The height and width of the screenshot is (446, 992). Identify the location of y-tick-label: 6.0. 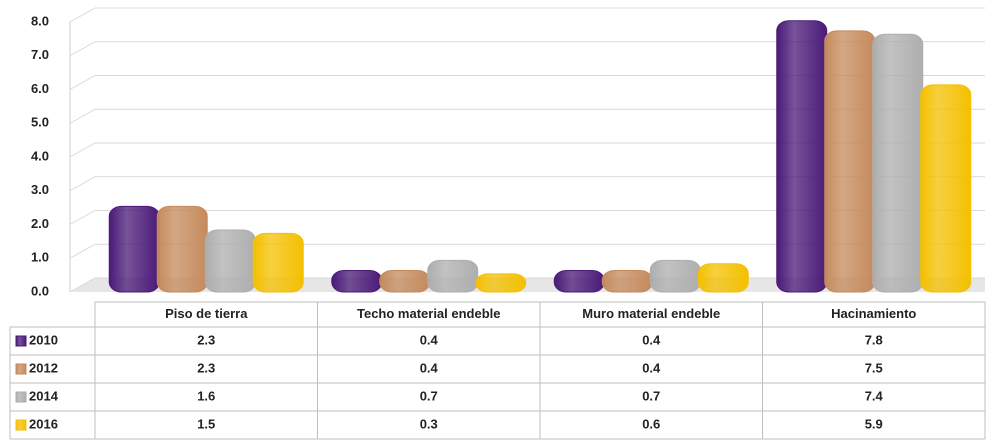
(40, 88).